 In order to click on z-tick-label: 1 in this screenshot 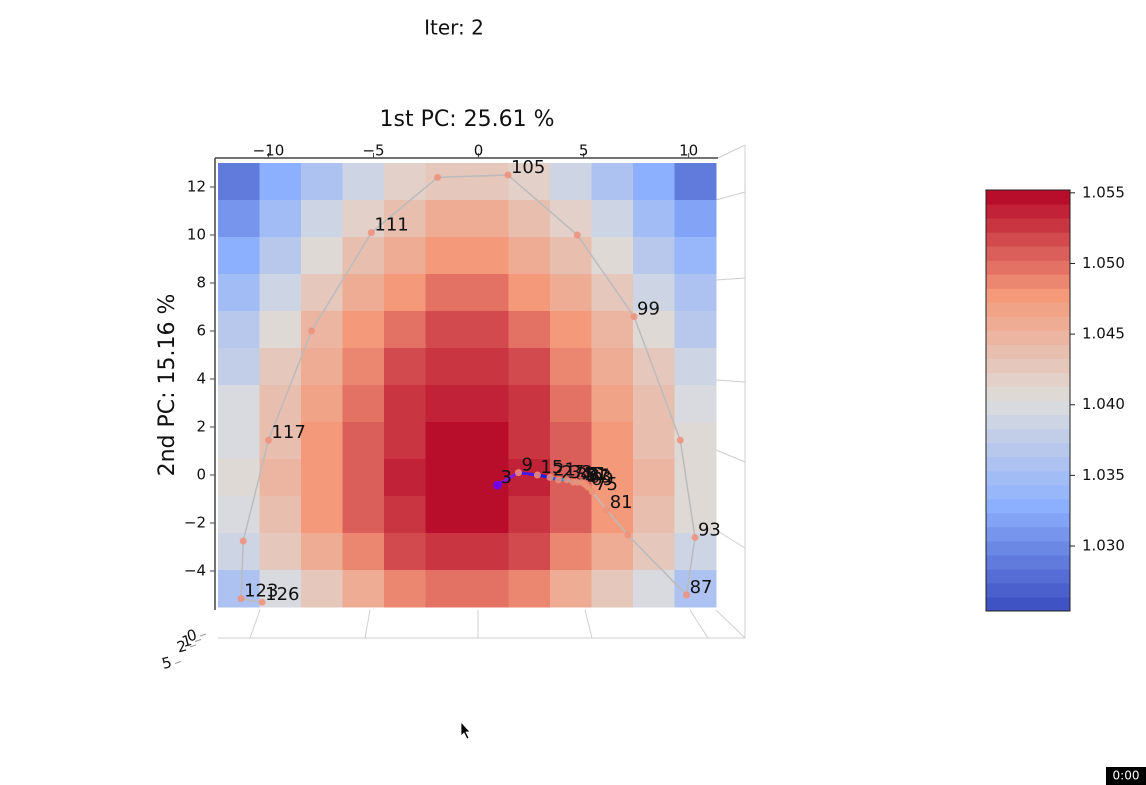, I will do `click(187, 641)`.